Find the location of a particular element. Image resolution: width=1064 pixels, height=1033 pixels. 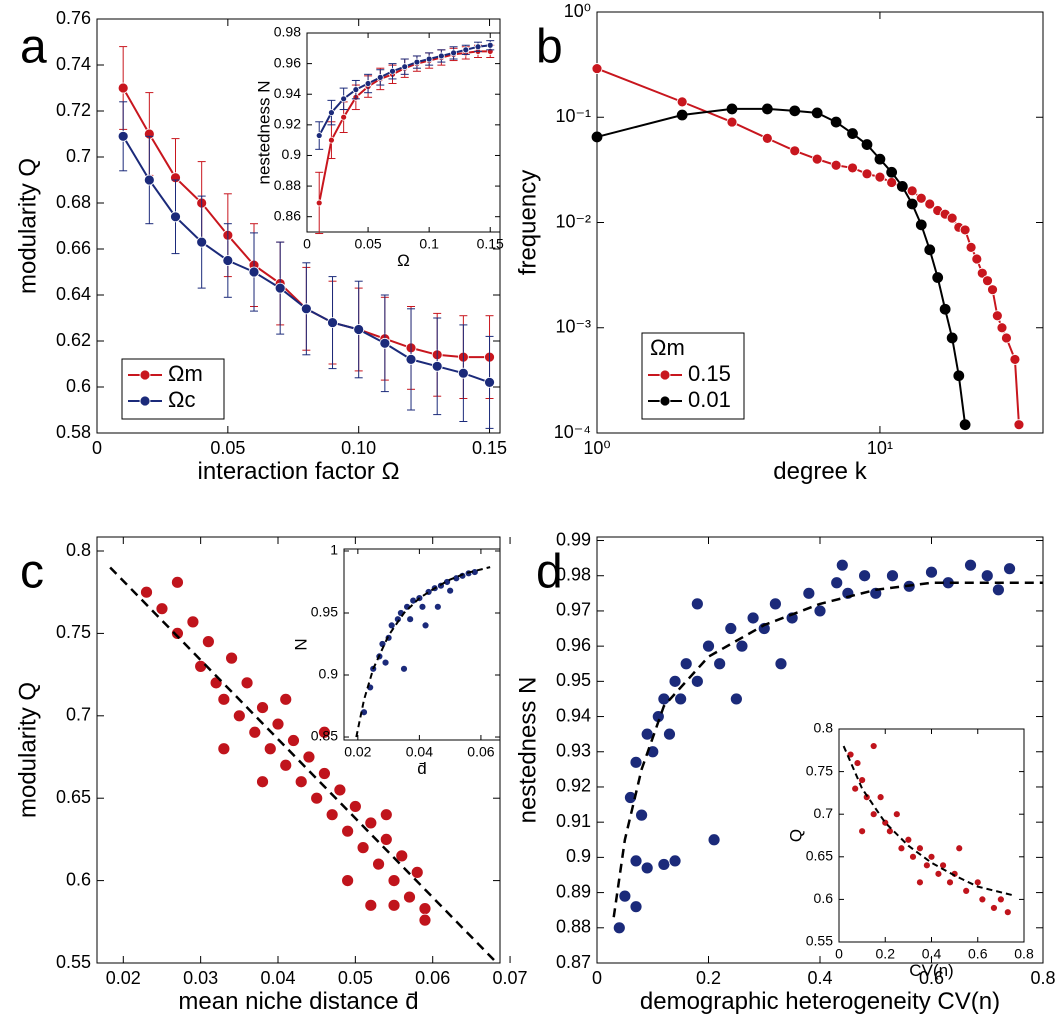

y-tick-label: 0.99 is located at coordinates (573, 539).